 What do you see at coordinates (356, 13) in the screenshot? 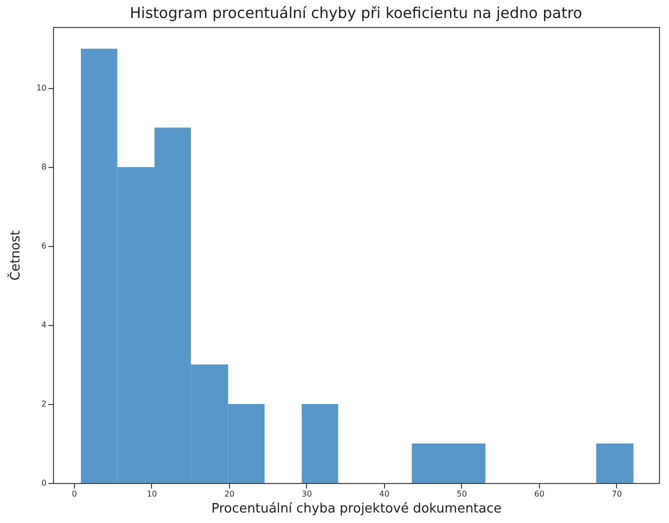
I see `chart-title: Histogram procentuální chyby při koeficientu na jedno patro` at bounding box center [356, 13].